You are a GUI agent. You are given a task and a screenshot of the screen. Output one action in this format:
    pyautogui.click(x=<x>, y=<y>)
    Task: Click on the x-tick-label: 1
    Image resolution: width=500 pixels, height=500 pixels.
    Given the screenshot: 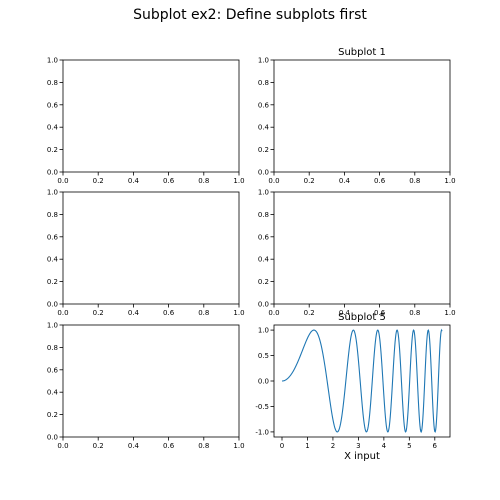 What is the action you would take?
    pyautogui.click(x=307, y=446)
    